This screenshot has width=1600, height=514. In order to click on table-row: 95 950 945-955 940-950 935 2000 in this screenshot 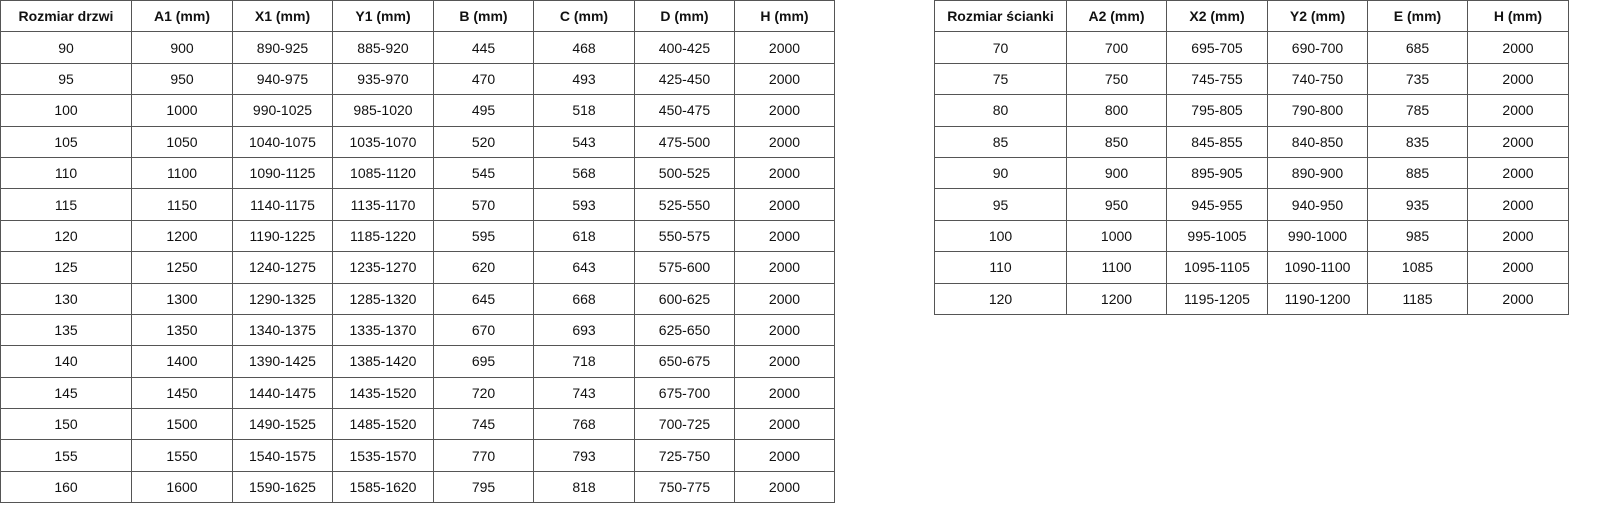, I will do `click(1251, 204)`.